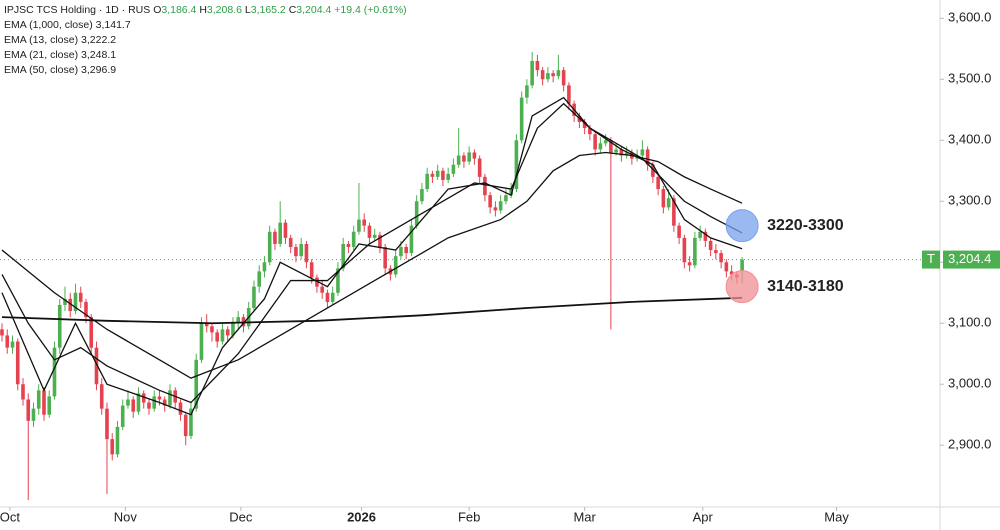 This screenshot has height=530, width=1000. Describe the element at coordinates (370, 10) in the screenshot. I see `change: +19.4 (+0.61%)` at that location.